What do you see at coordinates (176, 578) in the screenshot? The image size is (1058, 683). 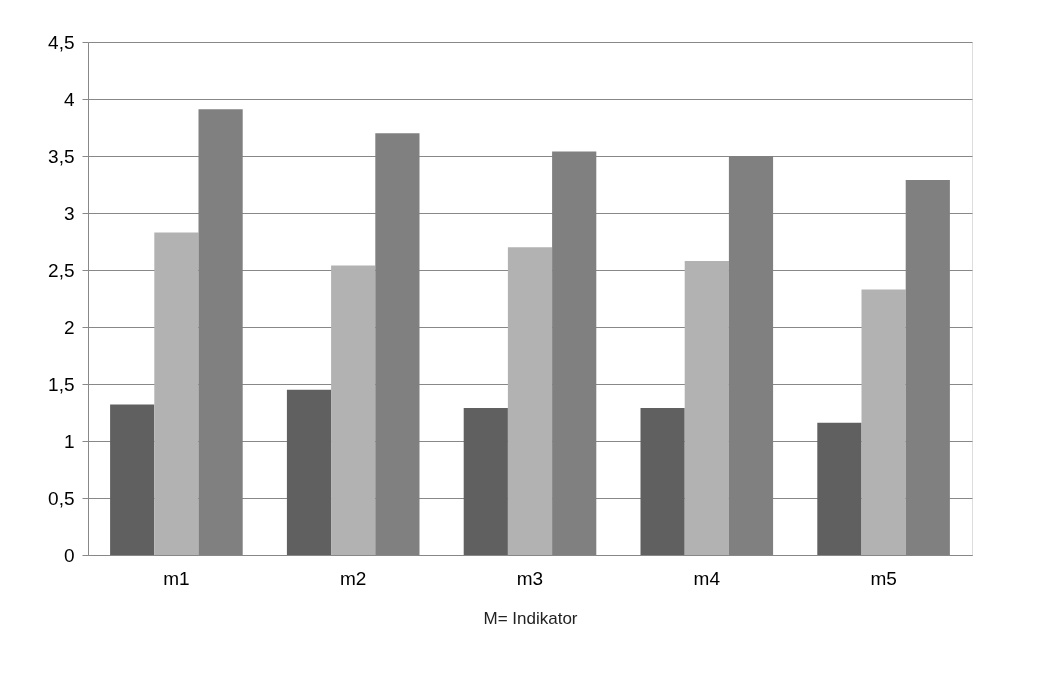 I see `x-tick-label: m1` at bounding box center [176, 578].